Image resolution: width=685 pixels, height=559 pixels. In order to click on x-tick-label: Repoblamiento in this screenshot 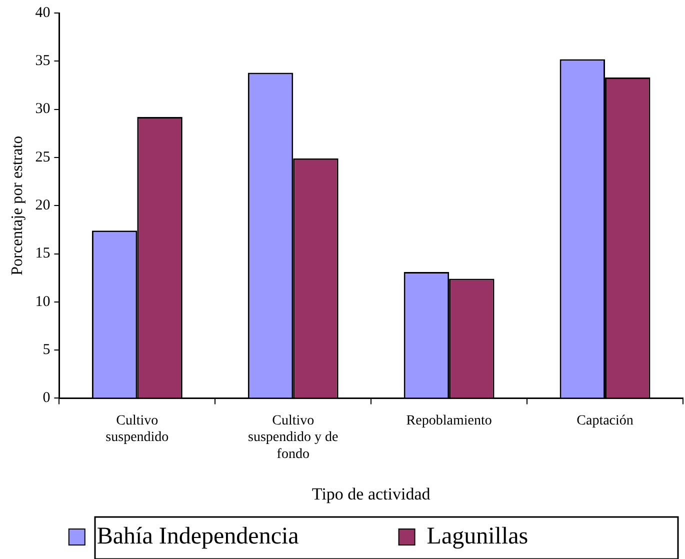, I will do `click(449, 420)`.